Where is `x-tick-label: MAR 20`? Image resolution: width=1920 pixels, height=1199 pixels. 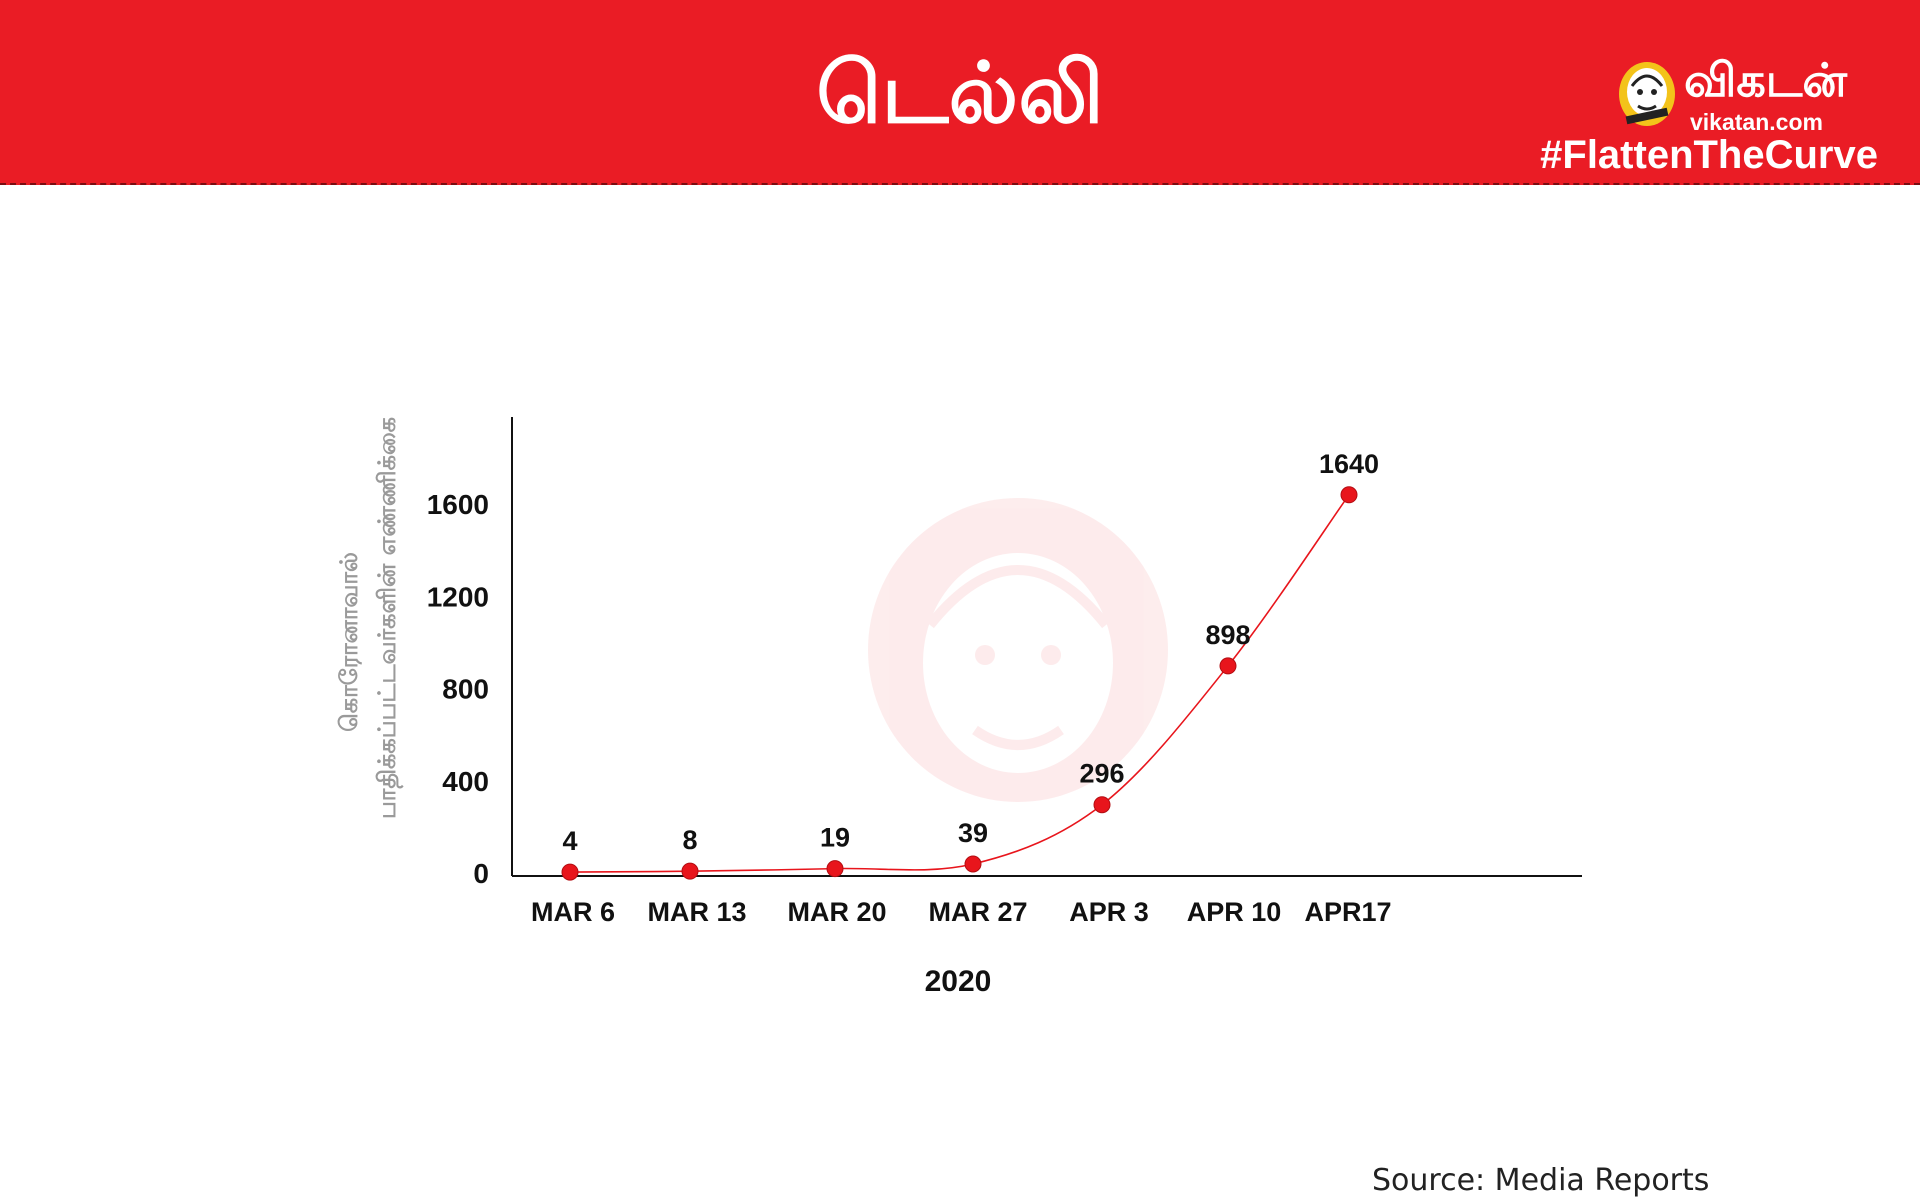 x-tick-label: MAR 20 is located at coordinates (836, 912).